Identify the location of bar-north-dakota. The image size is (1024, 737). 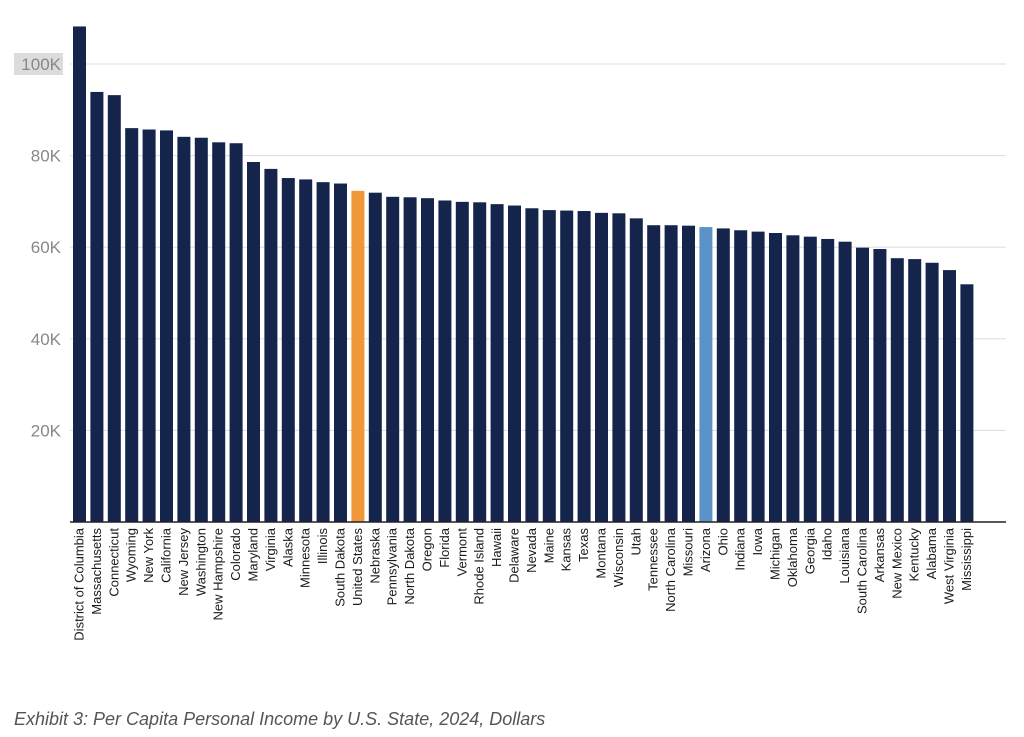
(410, 359).